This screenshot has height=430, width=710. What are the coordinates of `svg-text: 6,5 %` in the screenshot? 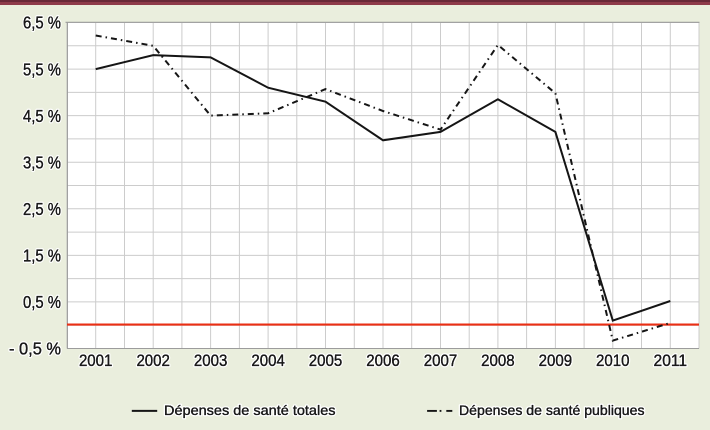 It's located at (42, 23).